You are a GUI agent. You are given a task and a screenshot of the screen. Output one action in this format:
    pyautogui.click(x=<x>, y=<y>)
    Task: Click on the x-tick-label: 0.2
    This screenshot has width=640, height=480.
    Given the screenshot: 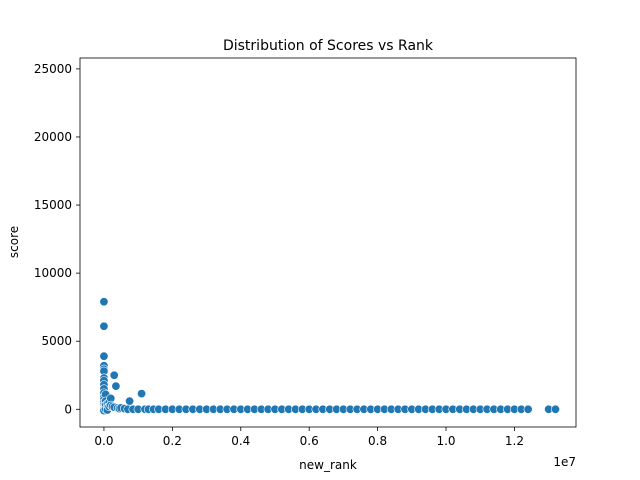 What is the action you would take?
    pyautogui.click(x=172, y=441)
    